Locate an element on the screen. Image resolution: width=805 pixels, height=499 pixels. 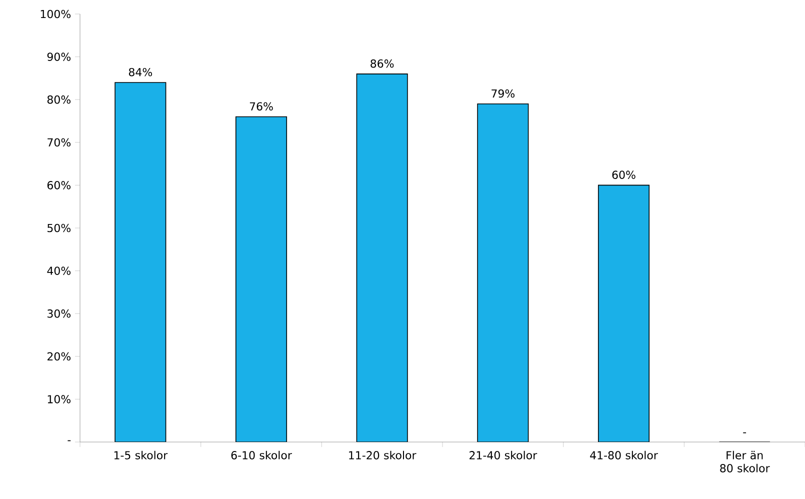
data-label: 86% is located at coordinates (382, 63).